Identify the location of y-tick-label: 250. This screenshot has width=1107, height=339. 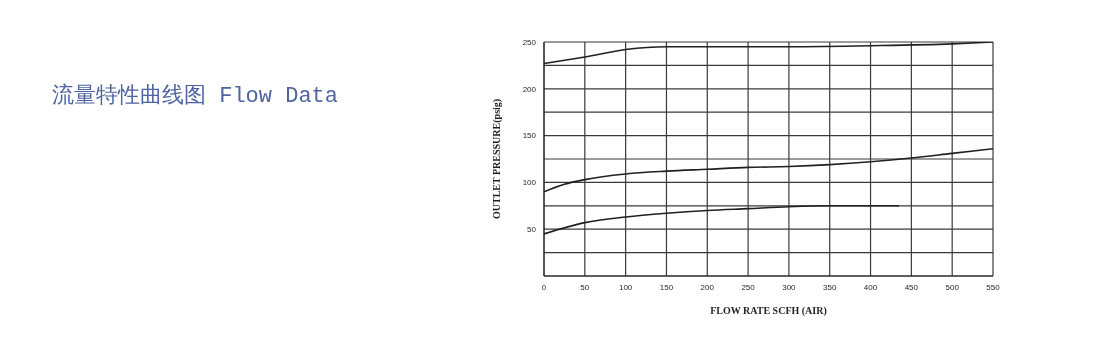
(529, 42).